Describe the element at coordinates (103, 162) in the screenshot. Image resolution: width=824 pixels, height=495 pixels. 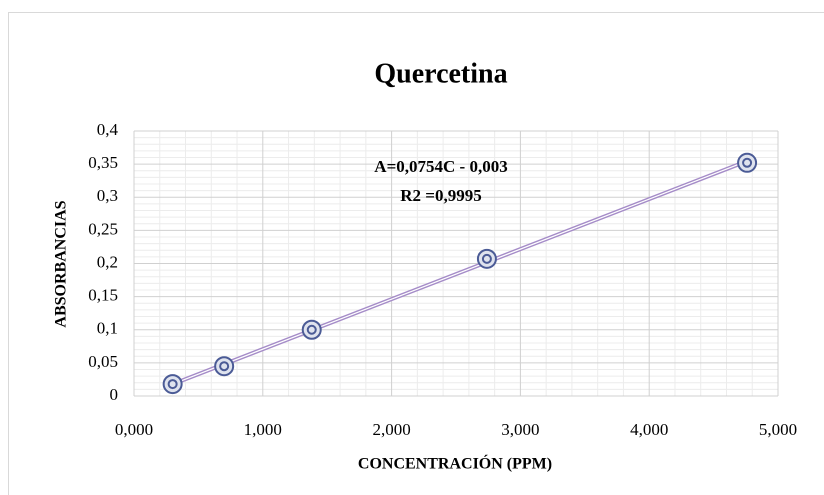
I see `y-tick-label: 0,35` at that location.